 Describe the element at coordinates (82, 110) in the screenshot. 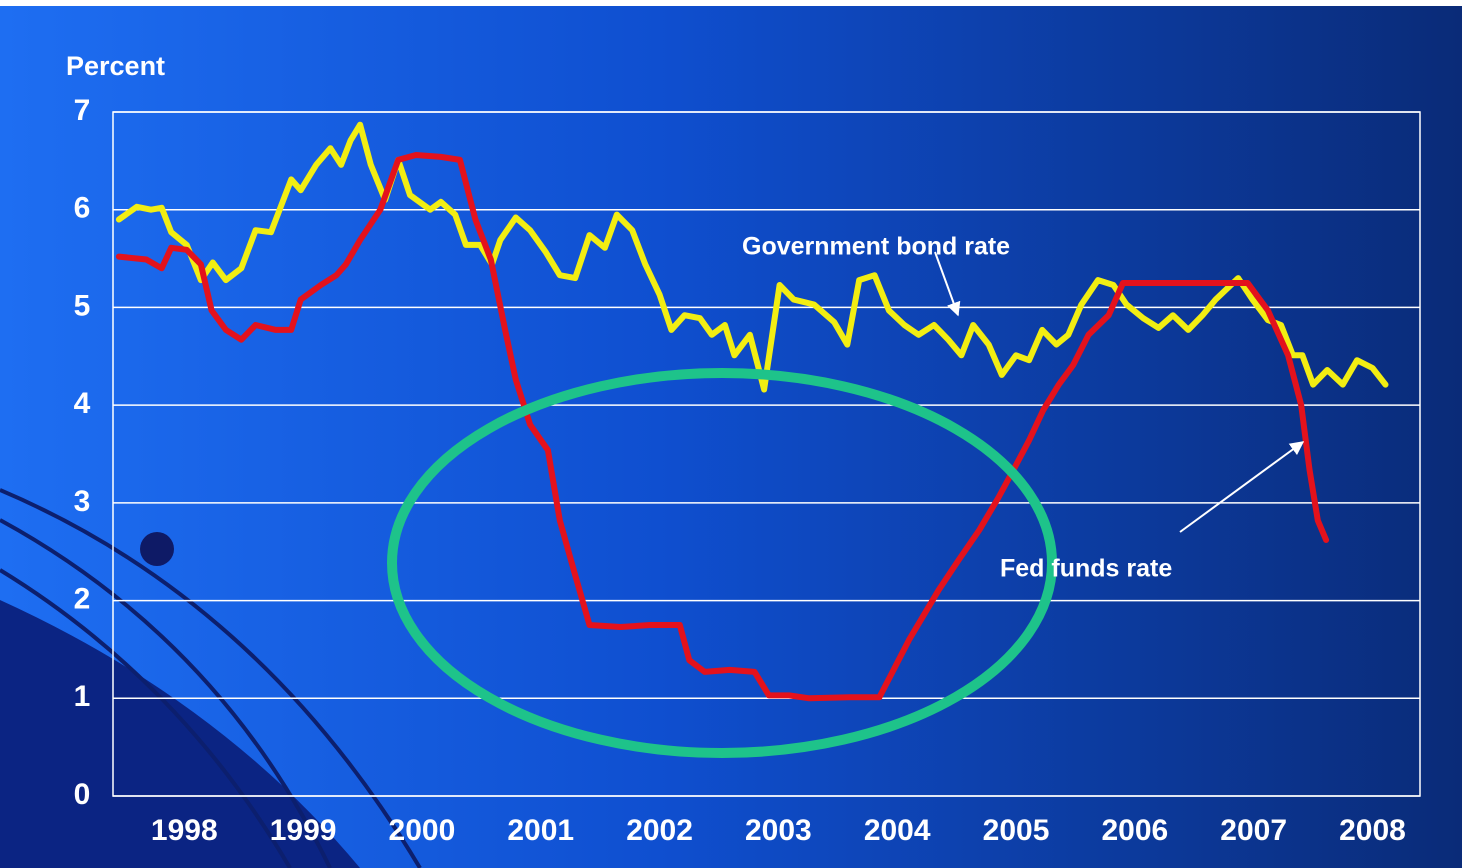

I see `y-tick-label: 7` at that location.